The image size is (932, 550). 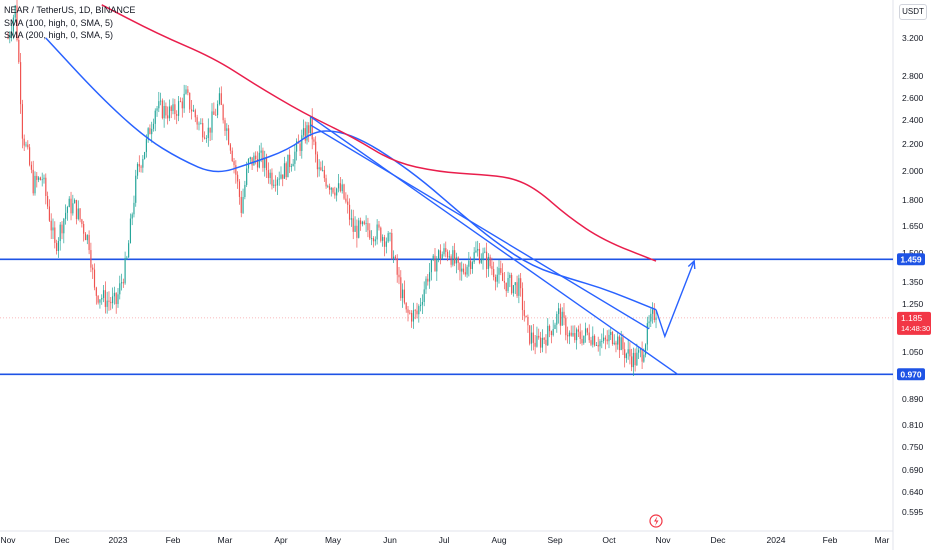 I want to click on x-tick-label: Feb, so click(x=830, y=540).